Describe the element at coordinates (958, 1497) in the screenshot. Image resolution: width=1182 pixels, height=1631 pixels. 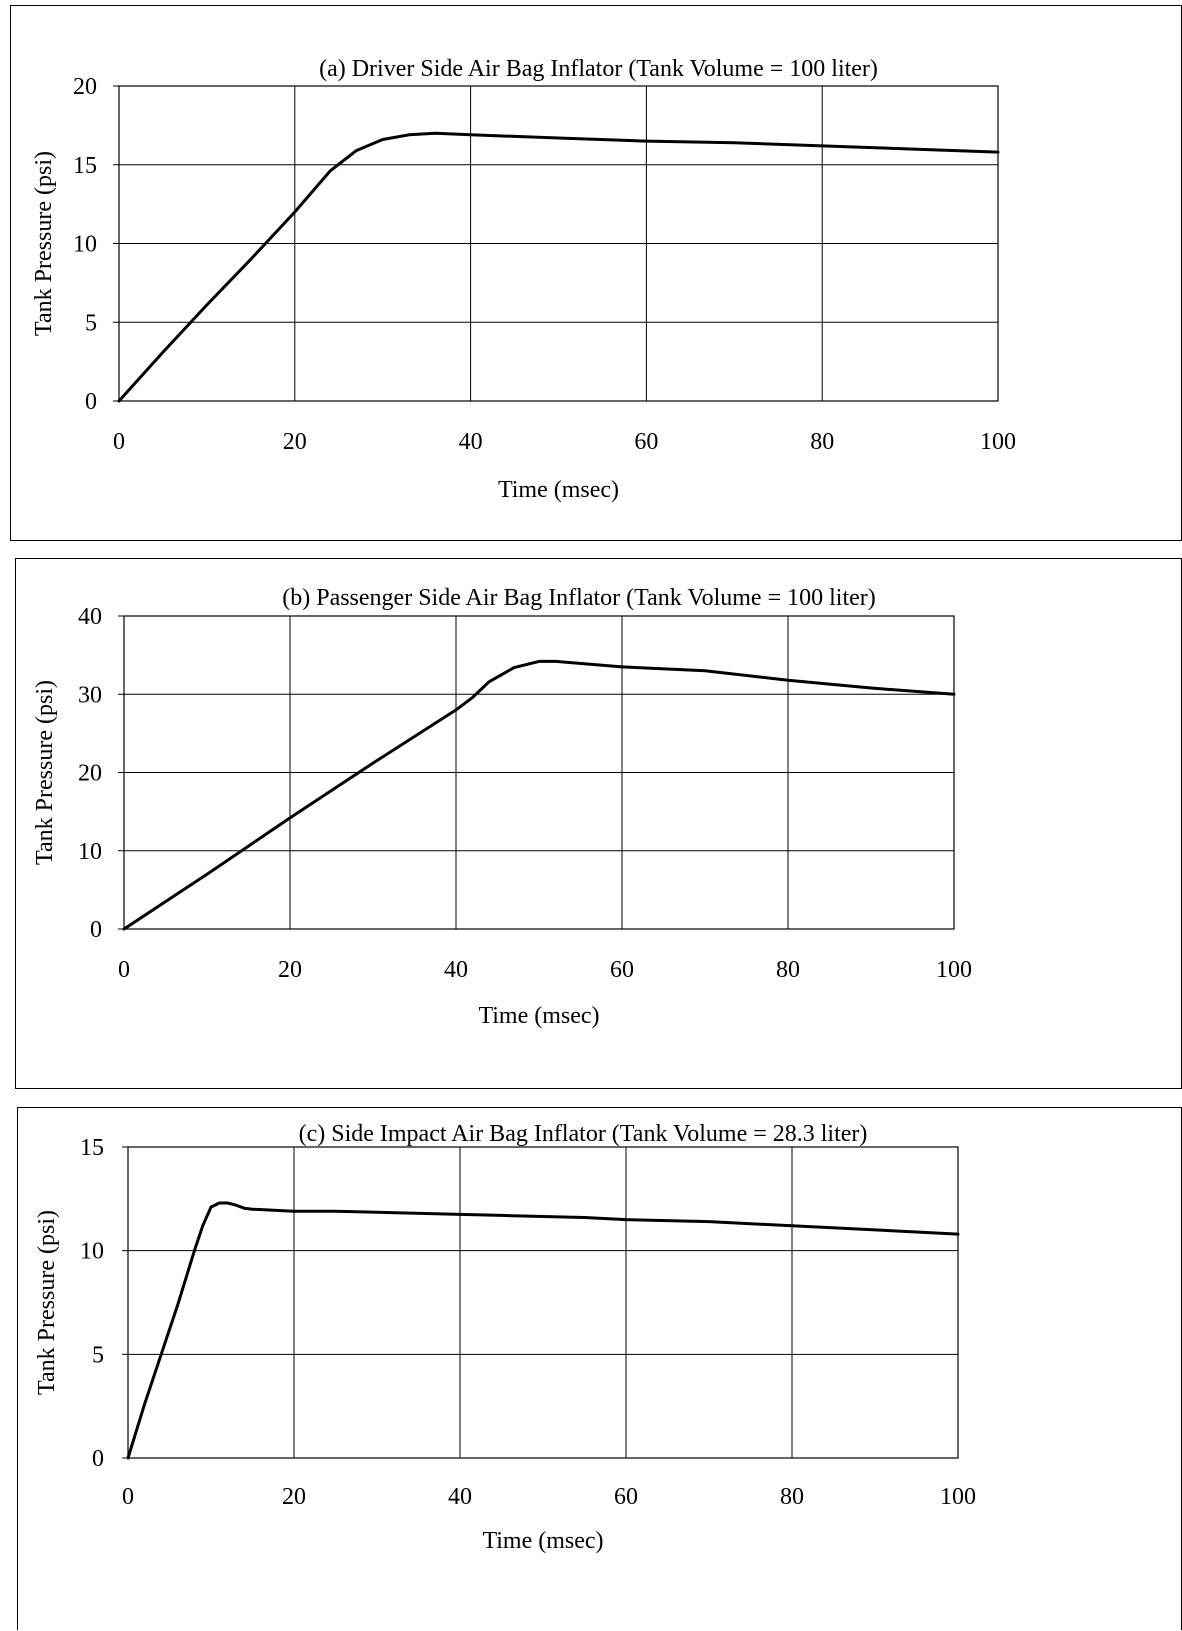
I see `chart-c-xtick-label: 100` at that location.